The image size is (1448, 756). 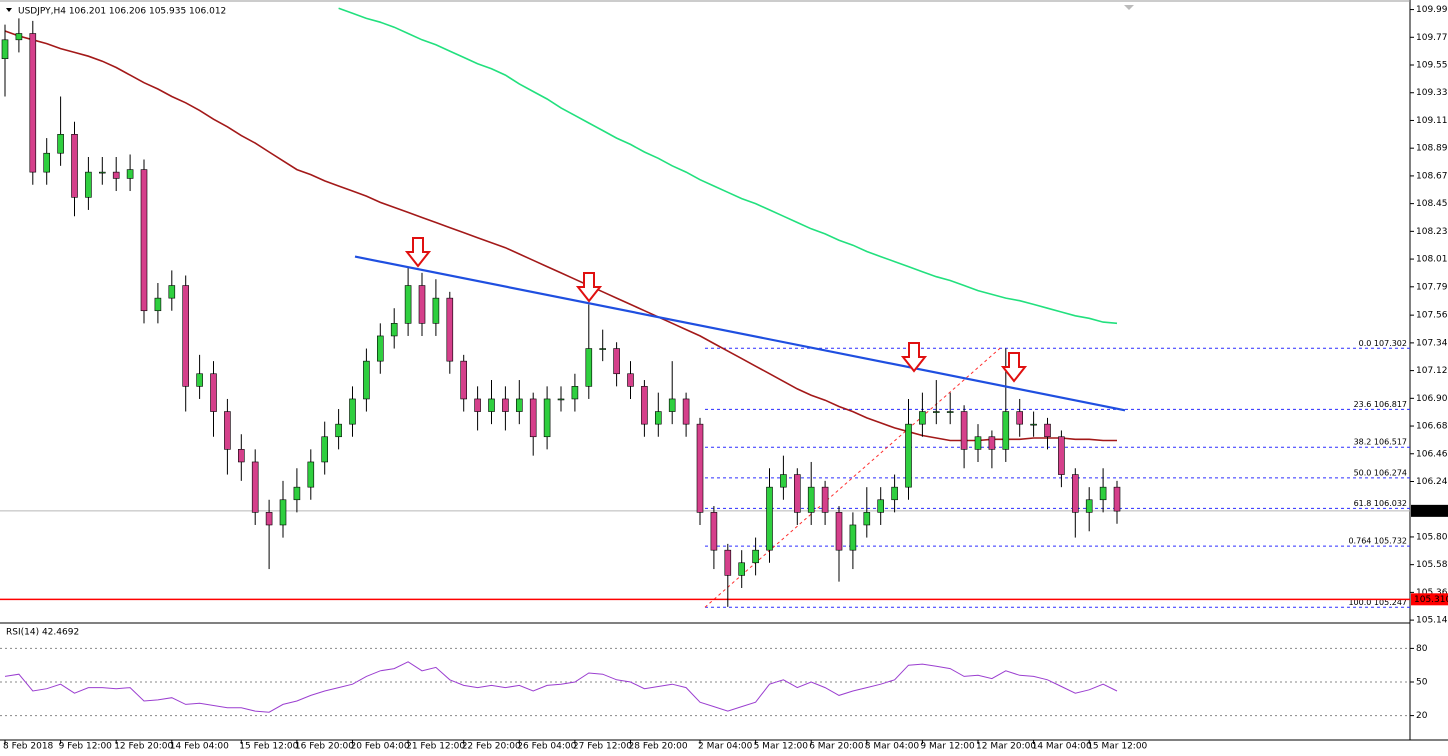 I want to click on support-price-box, so click(x=1429, y=599).